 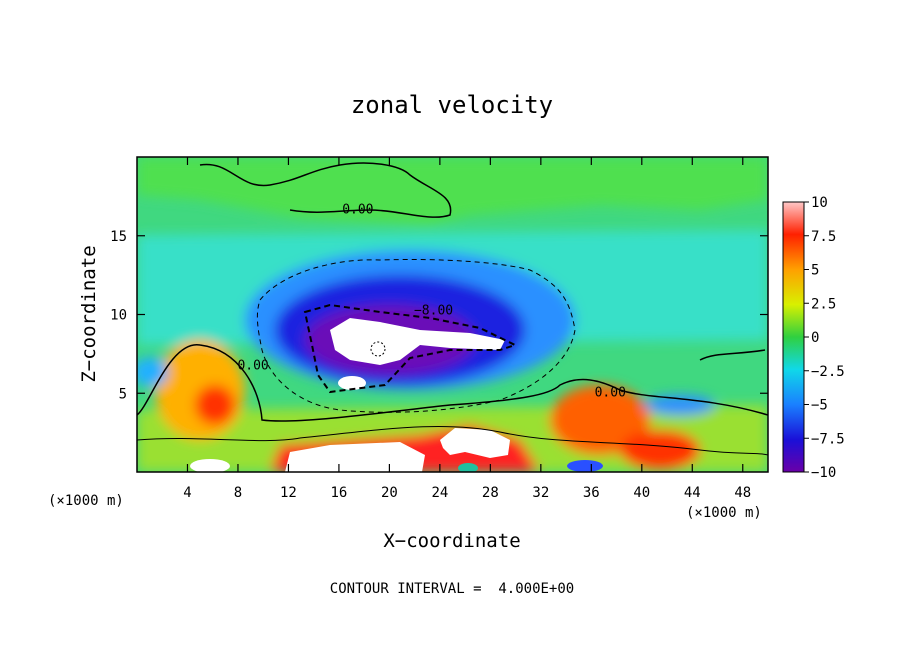 What do you see at coordinates (742, 493) in the screenshot?
I see `x-tick-label: 48` at bounding box center [742, 493].